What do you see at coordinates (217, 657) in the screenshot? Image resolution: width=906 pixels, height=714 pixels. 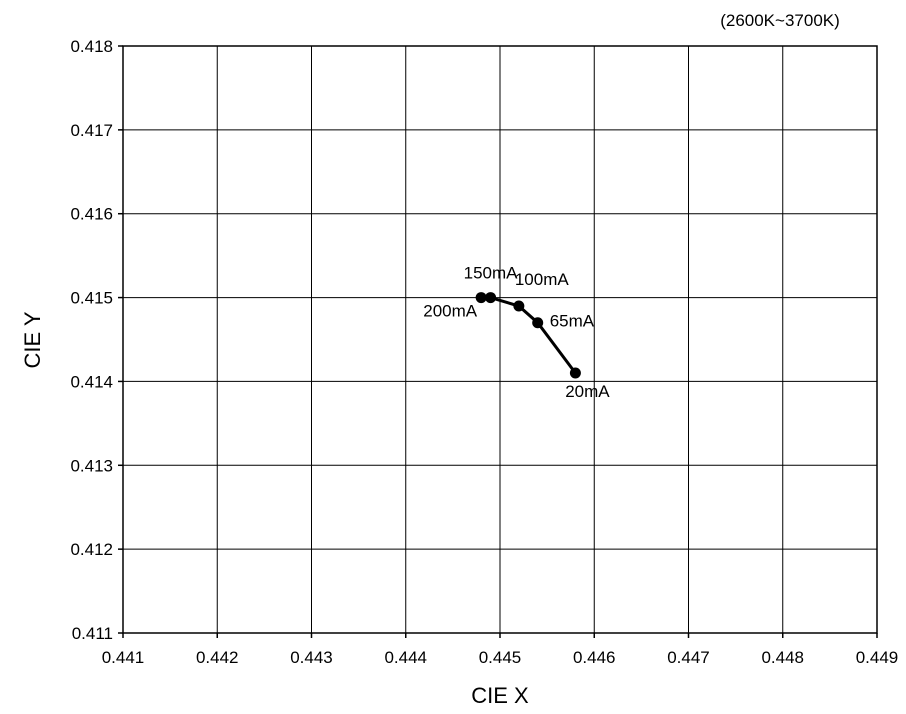 I see `x-tick-label: 0.442` at bounding box center [217, 657].